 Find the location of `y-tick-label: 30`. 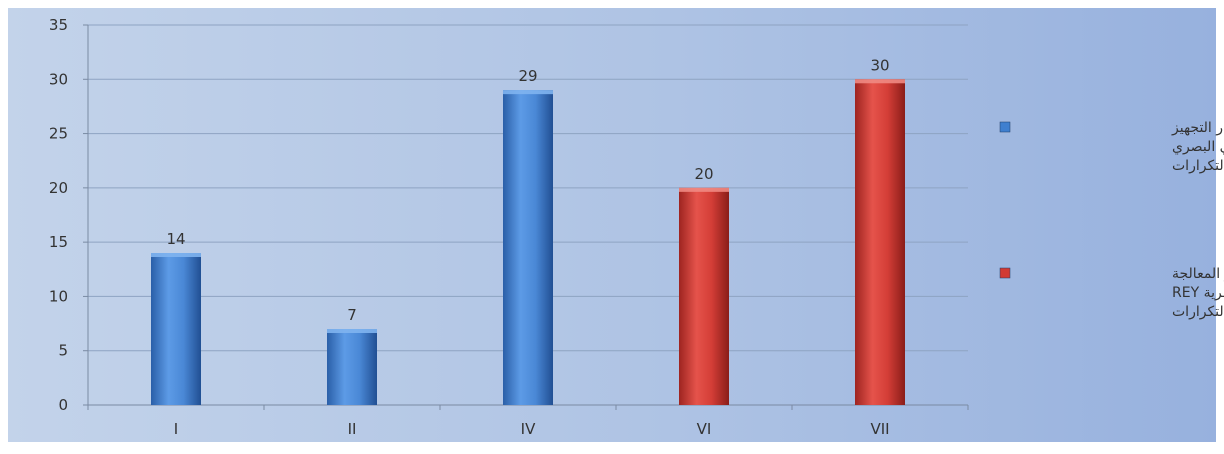

y-tick-label: 30 is located at coordinates (58, 79).